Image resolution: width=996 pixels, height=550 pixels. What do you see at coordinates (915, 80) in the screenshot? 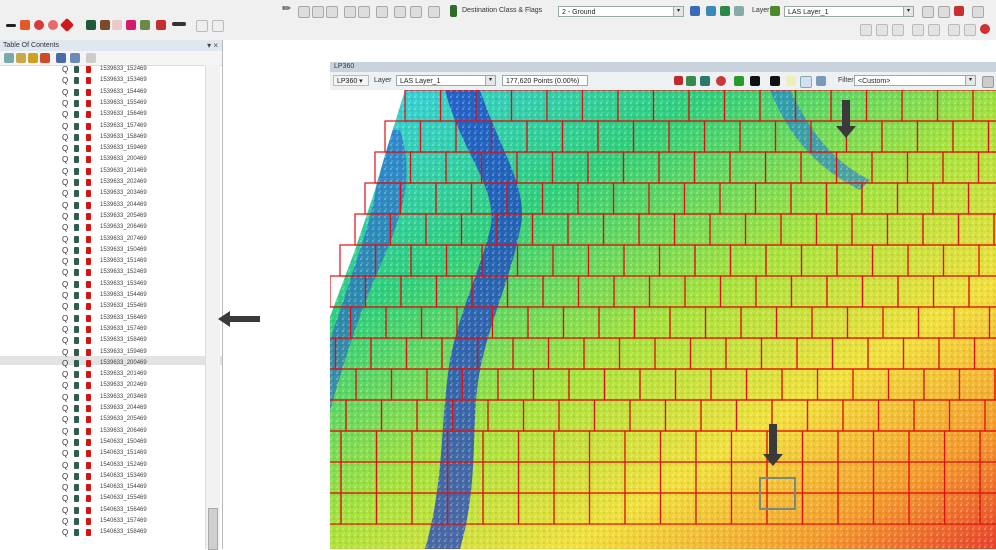
I see `filter-select: <Custom> ▾` at bounding box center [915, 80].